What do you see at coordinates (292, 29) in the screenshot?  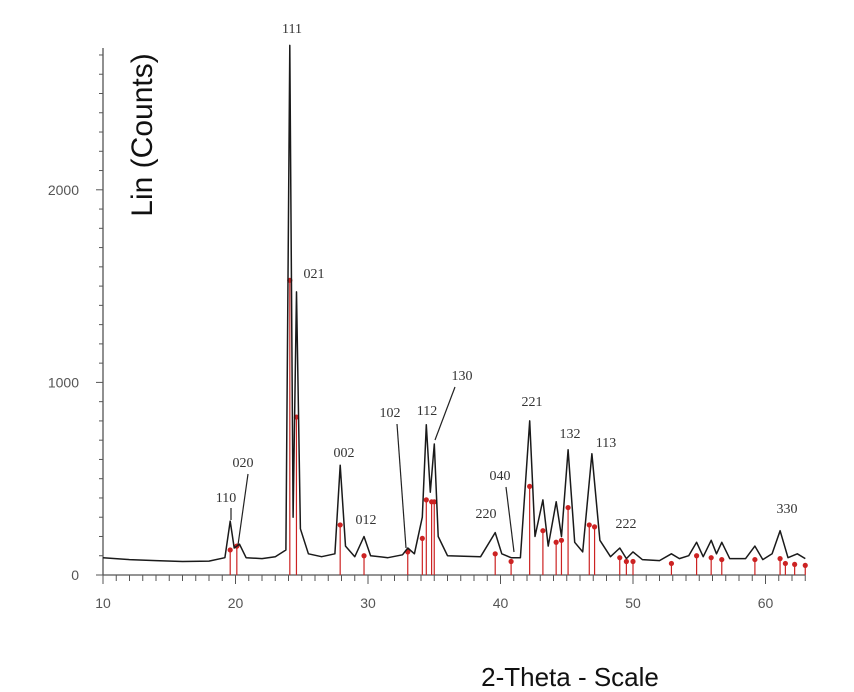 I see `peak-label: 111` at bounding box center [292, 29].